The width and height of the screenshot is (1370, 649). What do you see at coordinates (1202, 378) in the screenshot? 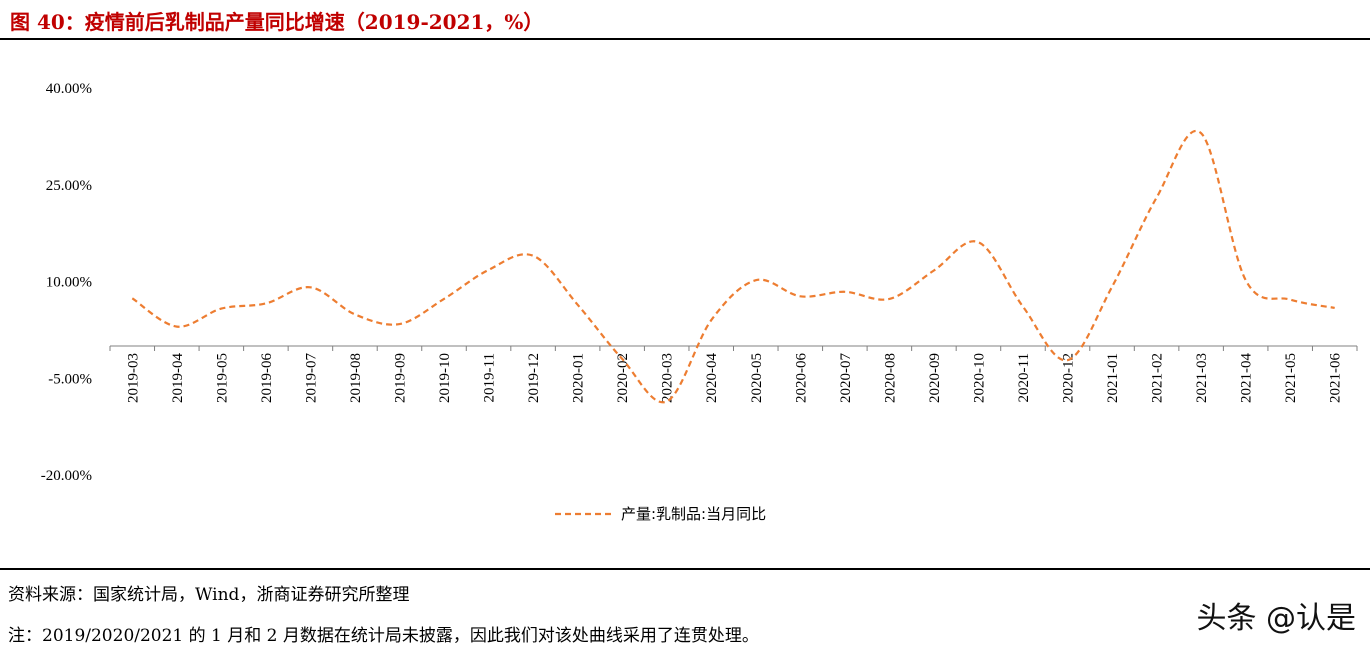
I see `x-tick-label: 2021-03` at bounding box center [1202, 378].